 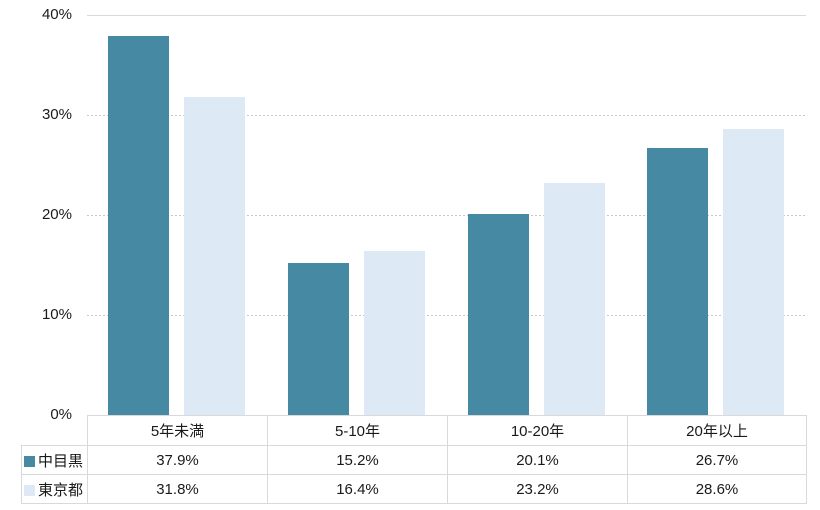 I want to click on bar-series2-cat4, so click(x=753, y=272).